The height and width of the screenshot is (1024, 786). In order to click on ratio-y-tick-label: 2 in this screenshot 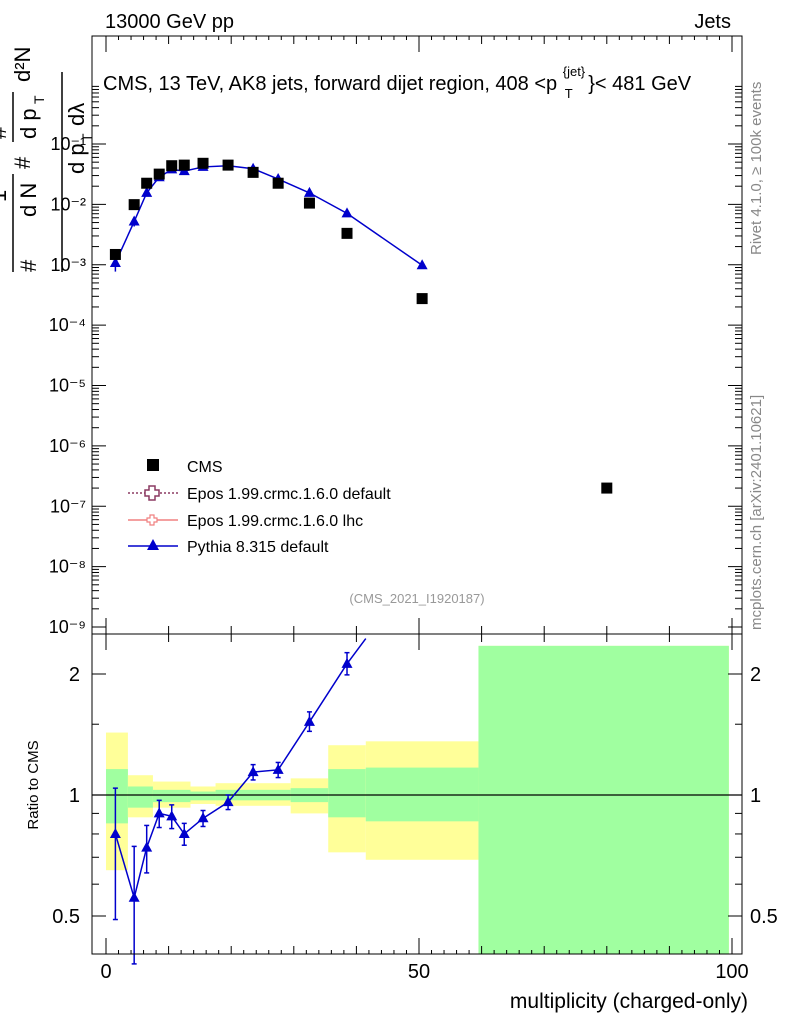, I will do `click(74, 675)`.